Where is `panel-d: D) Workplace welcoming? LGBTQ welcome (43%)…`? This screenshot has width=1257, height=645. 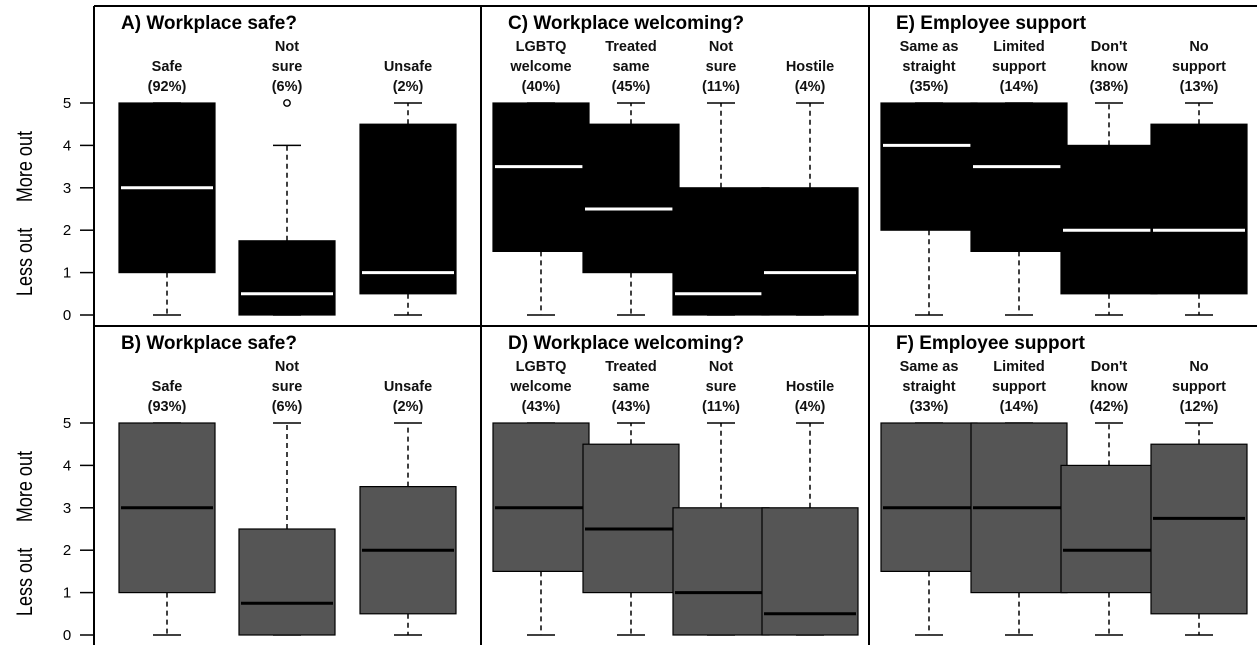
panel-d: D) Workplace welcoming? LGBTQ welcome (43%)… is located at coordinates (675, 484).